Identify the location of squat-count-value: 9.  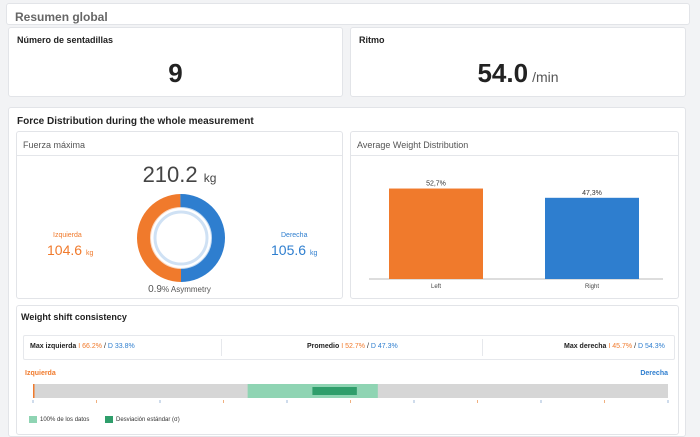
(175, 73).